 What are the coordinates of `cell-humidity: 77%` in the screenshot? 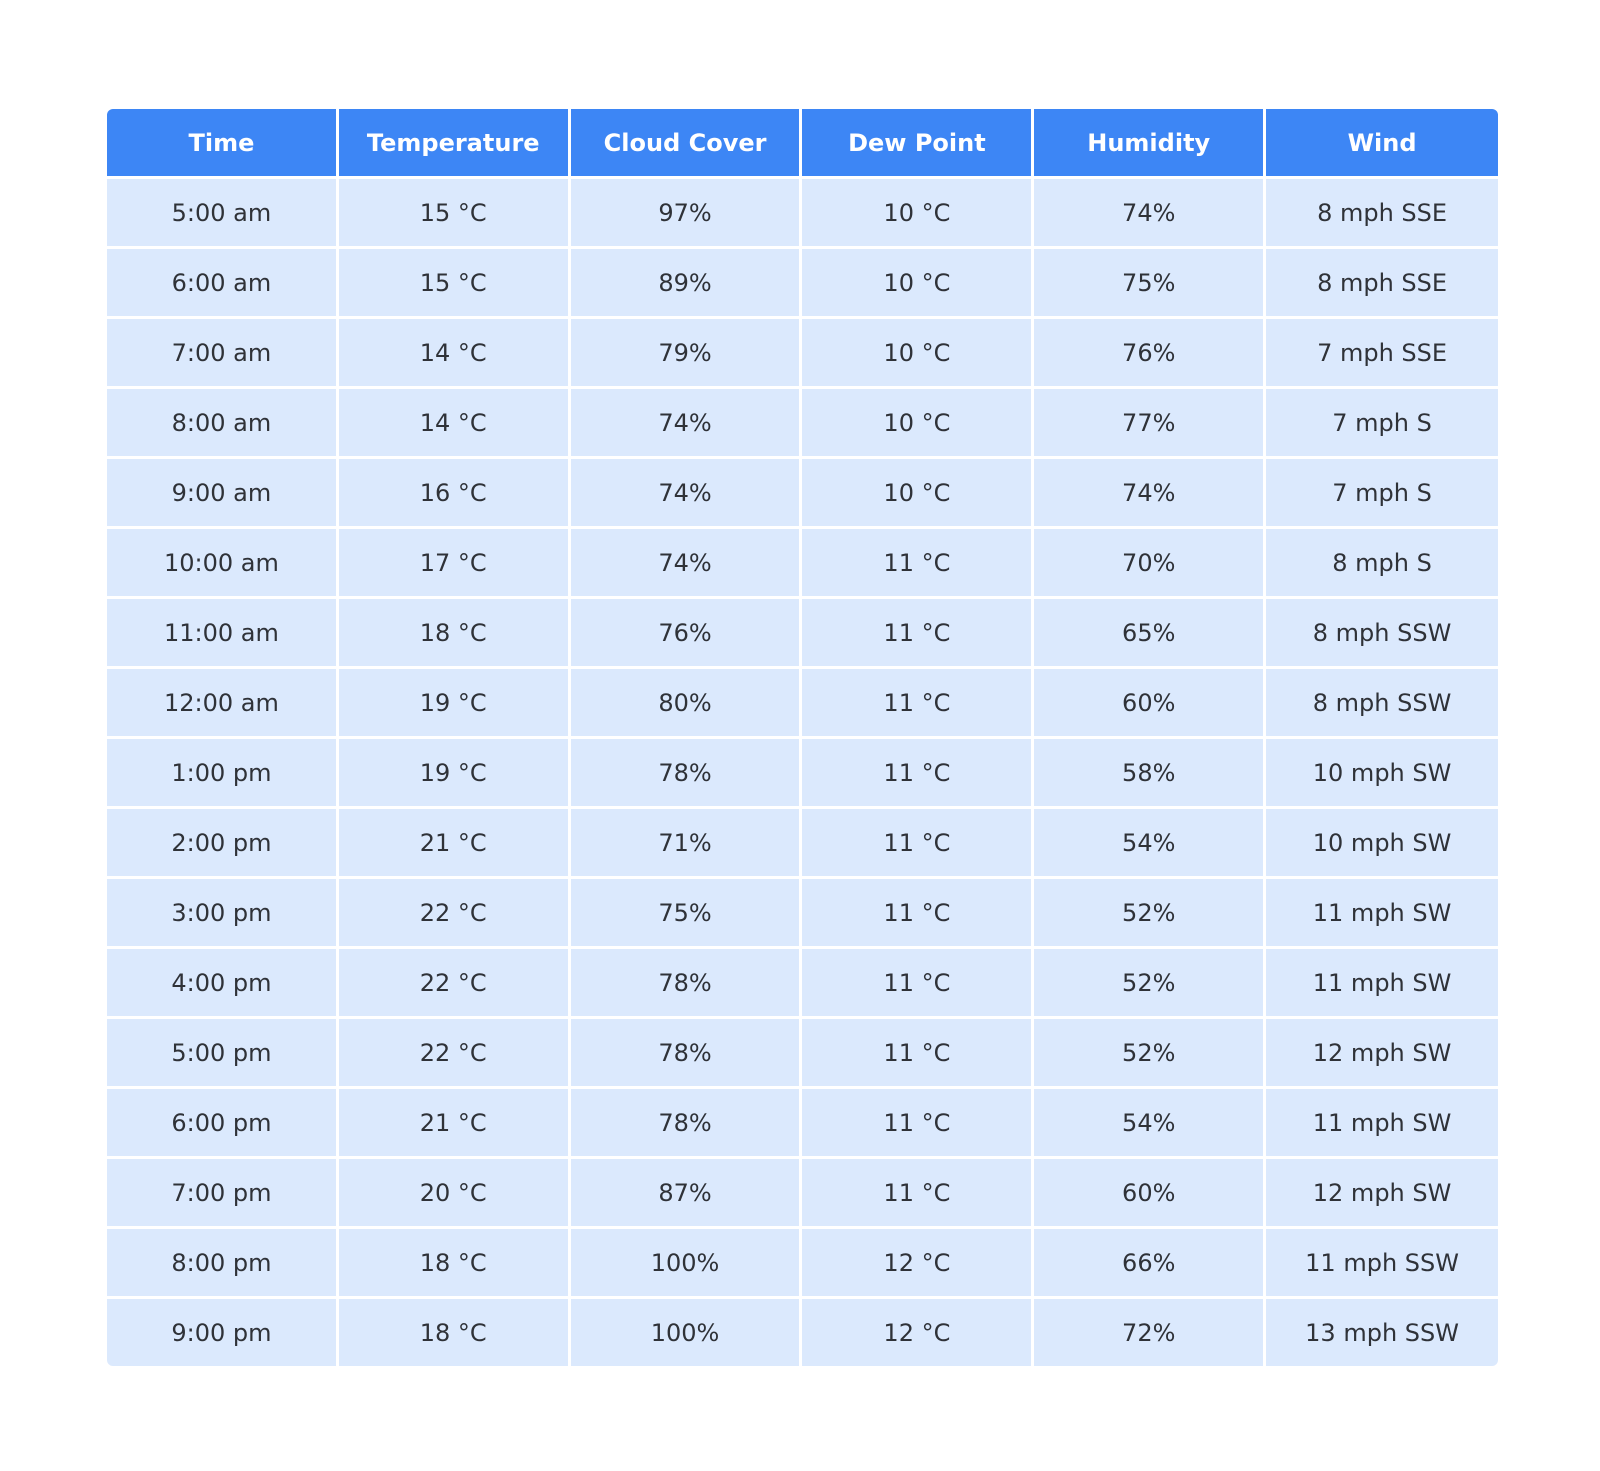 It's located at (1150, 424).